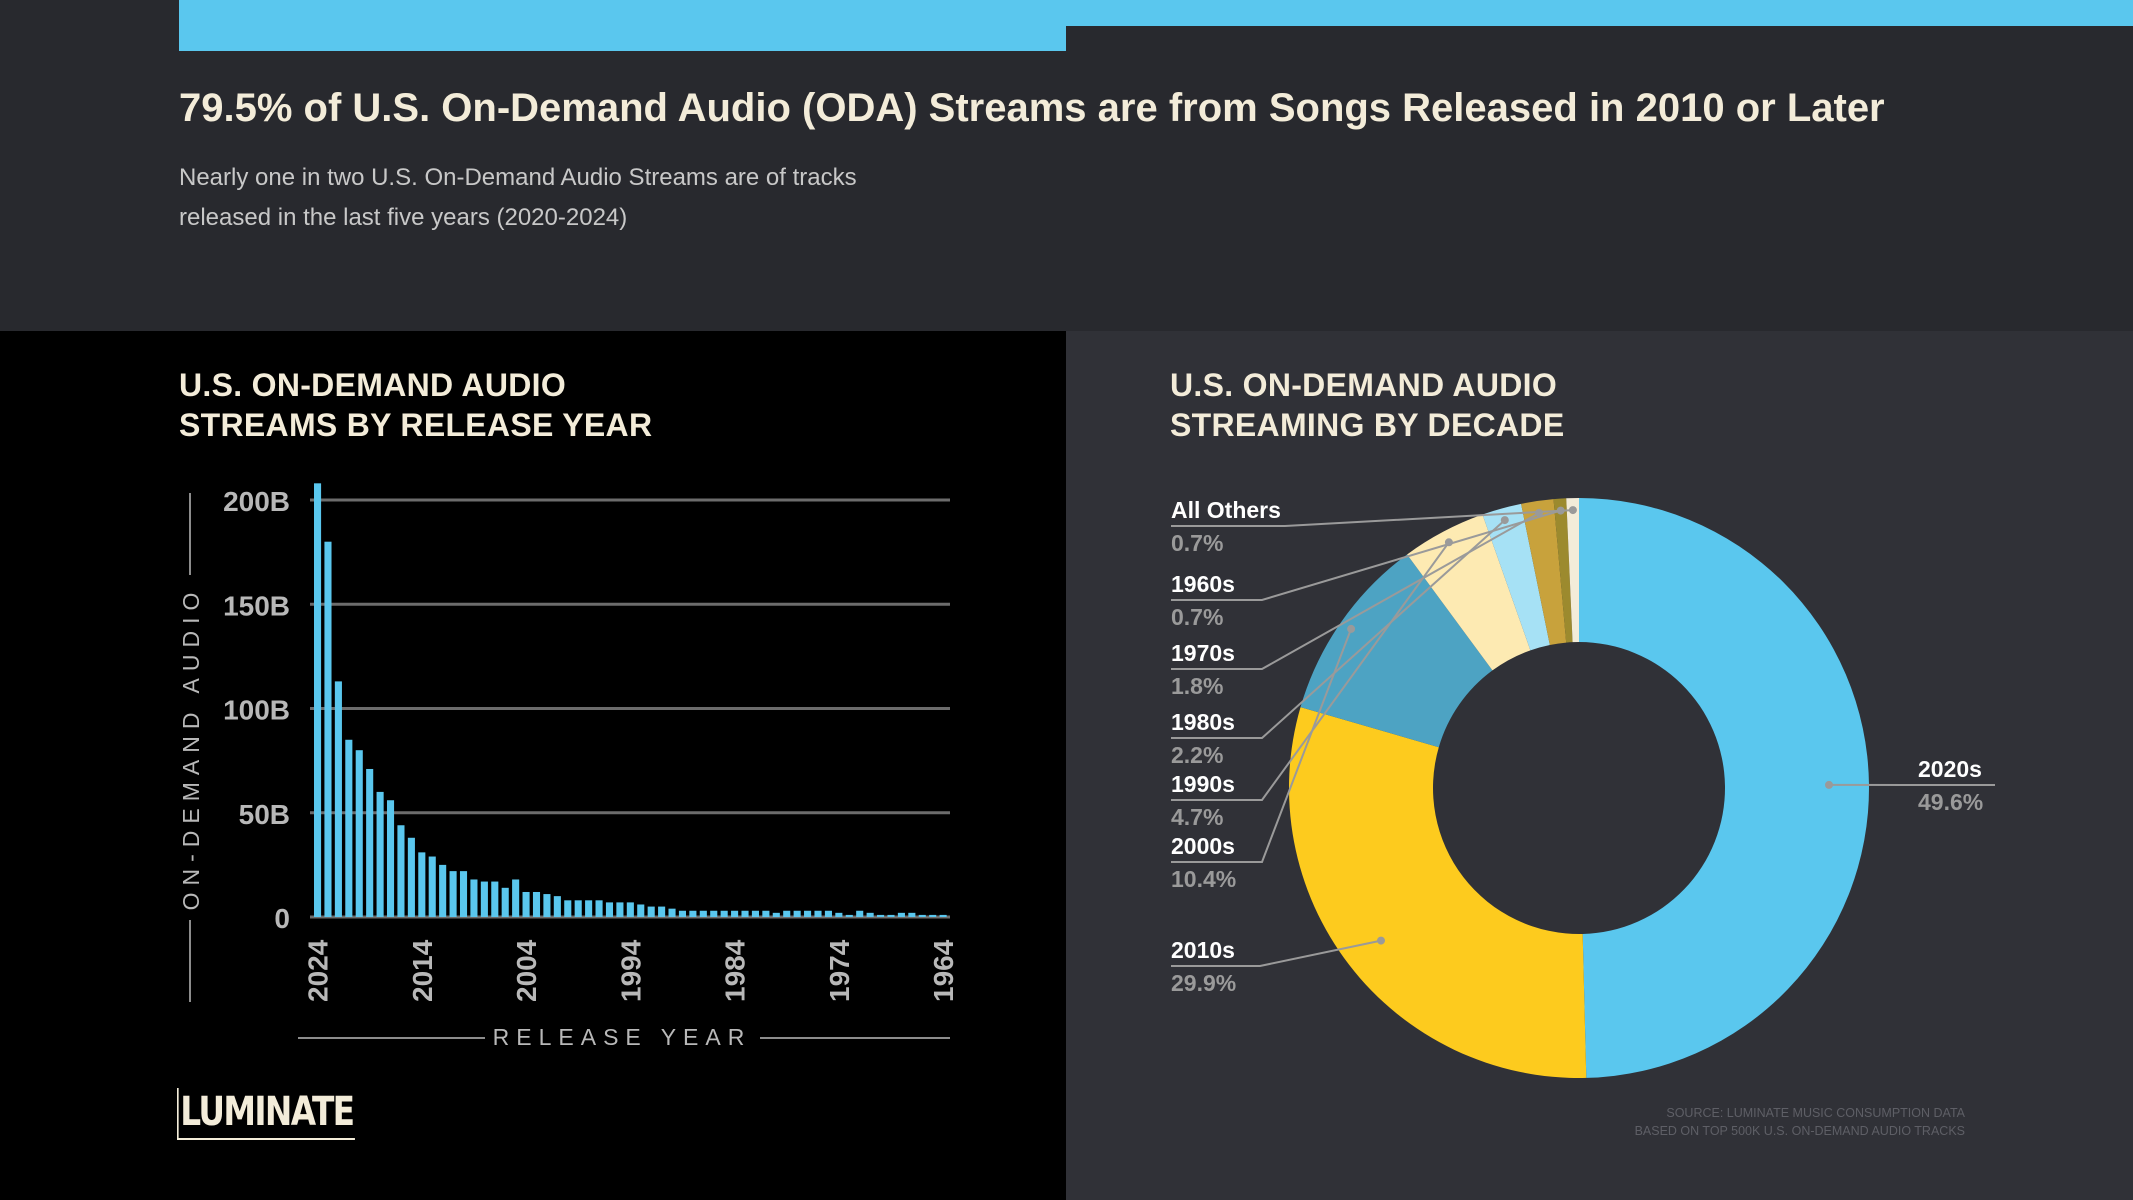 The width and height of the screenshot is (2133, 1200). Describe the element at coordinates (1197, 543) in the screenshot. I see `slice-value: 0.7%` at that location.